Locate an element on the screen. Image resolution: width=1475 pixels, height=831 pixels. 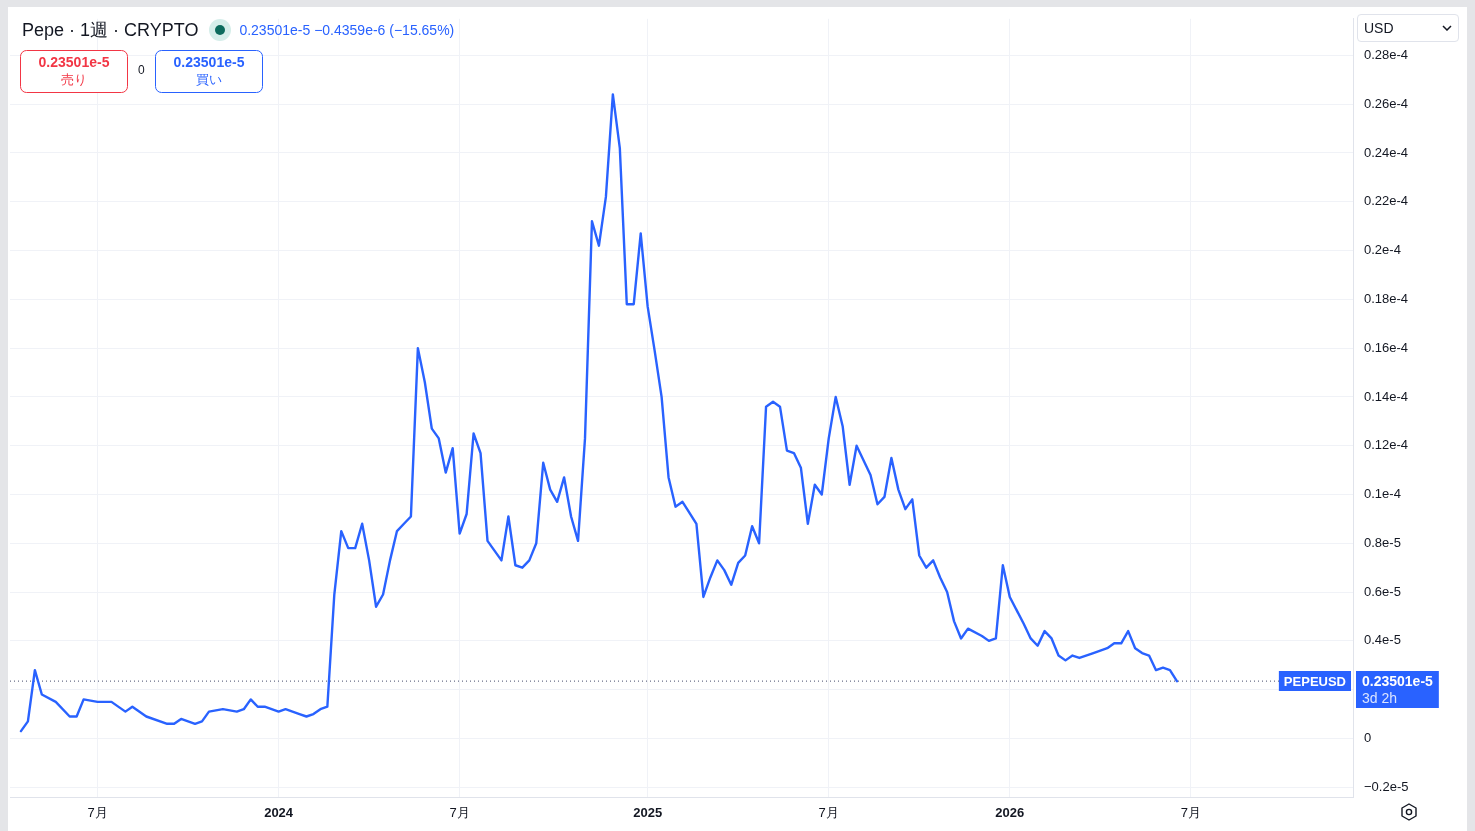
y-tick-label: 0.8e-5 is located at coordinates (1382, 542).